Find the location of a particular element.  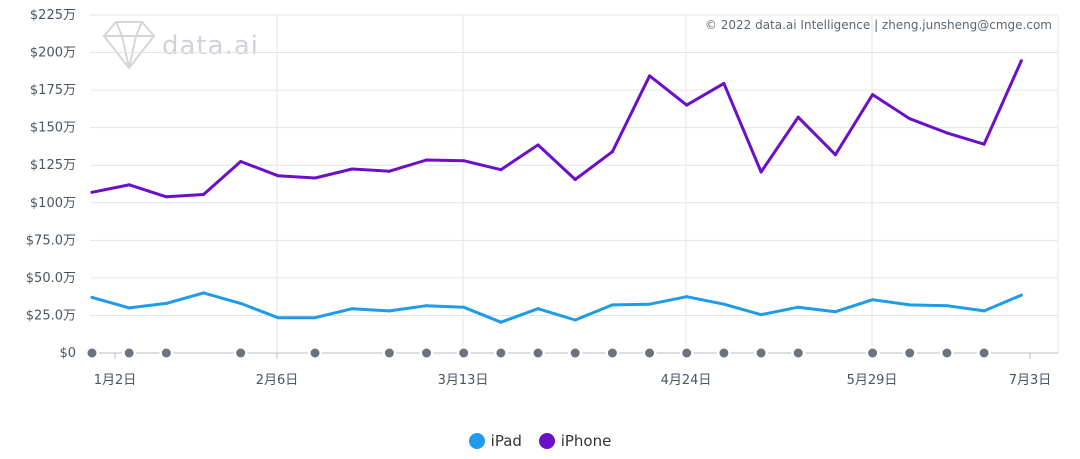

y-tick-label: $50.0万 is located at coordinates (51, 278).